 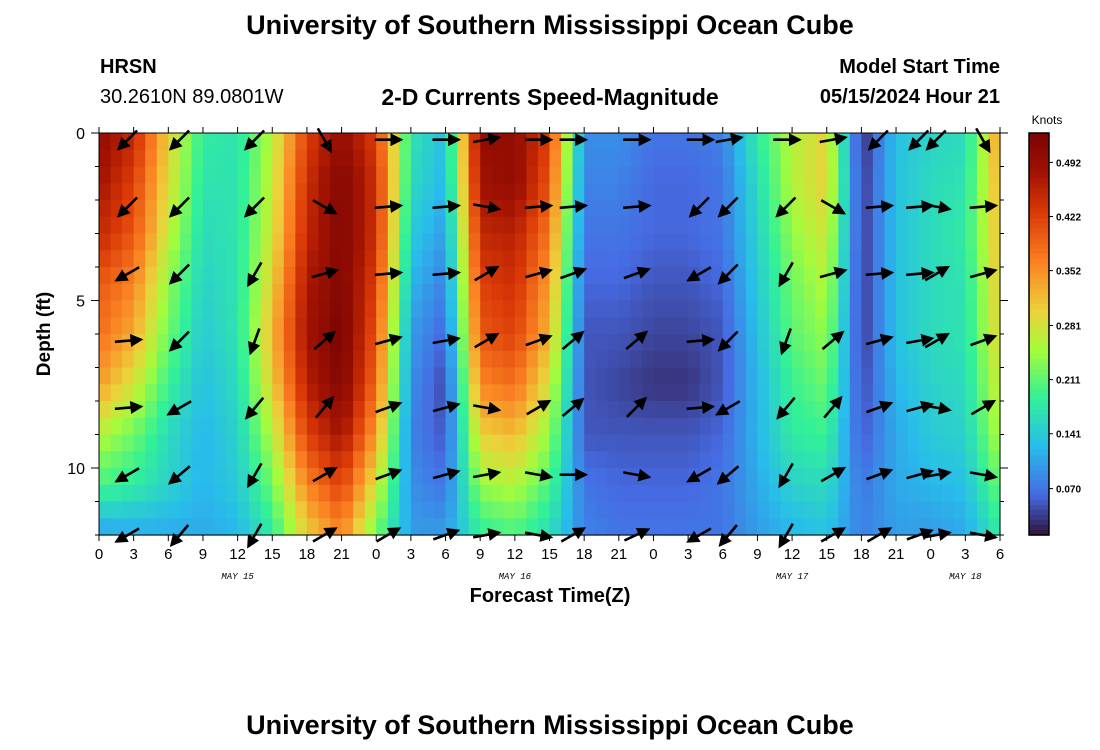 I want to click on colorbar-tick-label: 0.281, so click(x=1068, y=326).